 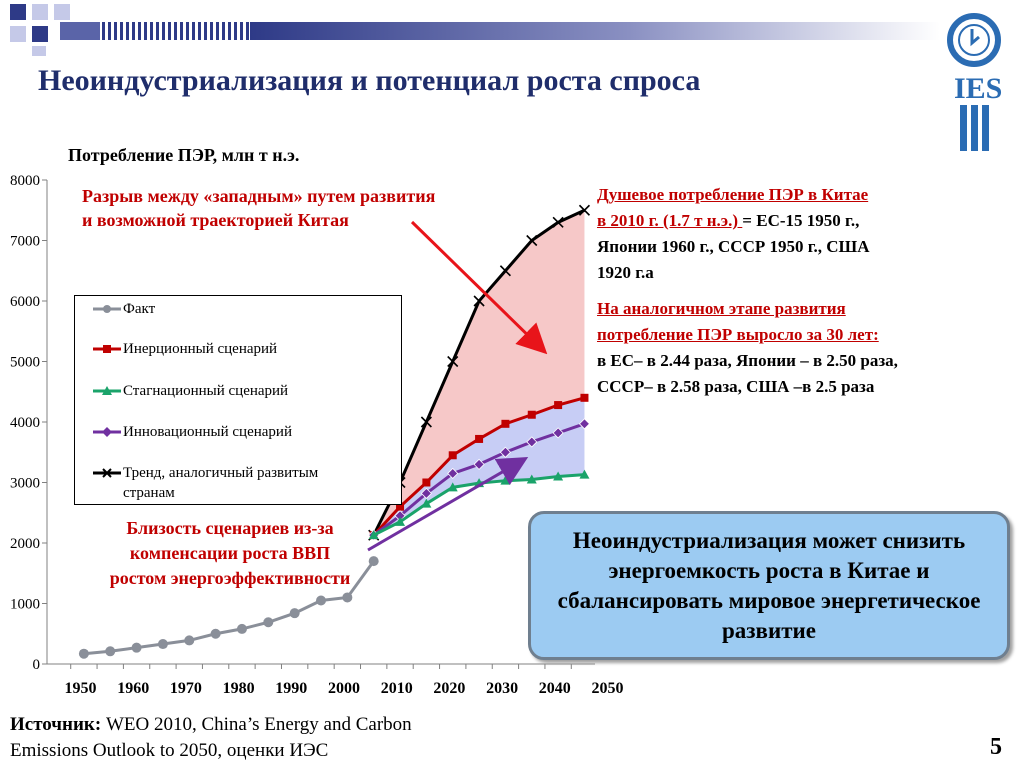 I want to click on x-tick-label: 1990, so click(x=291, y=688).